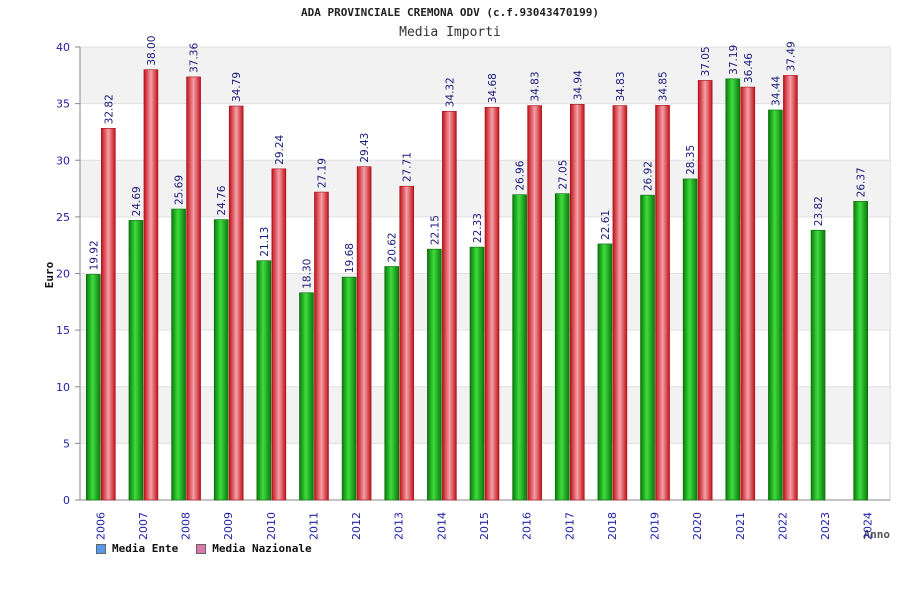 This screenshot has height=600, width=900. I want to click on data-label-media-nazionale: 29.43, so click(365, 148).